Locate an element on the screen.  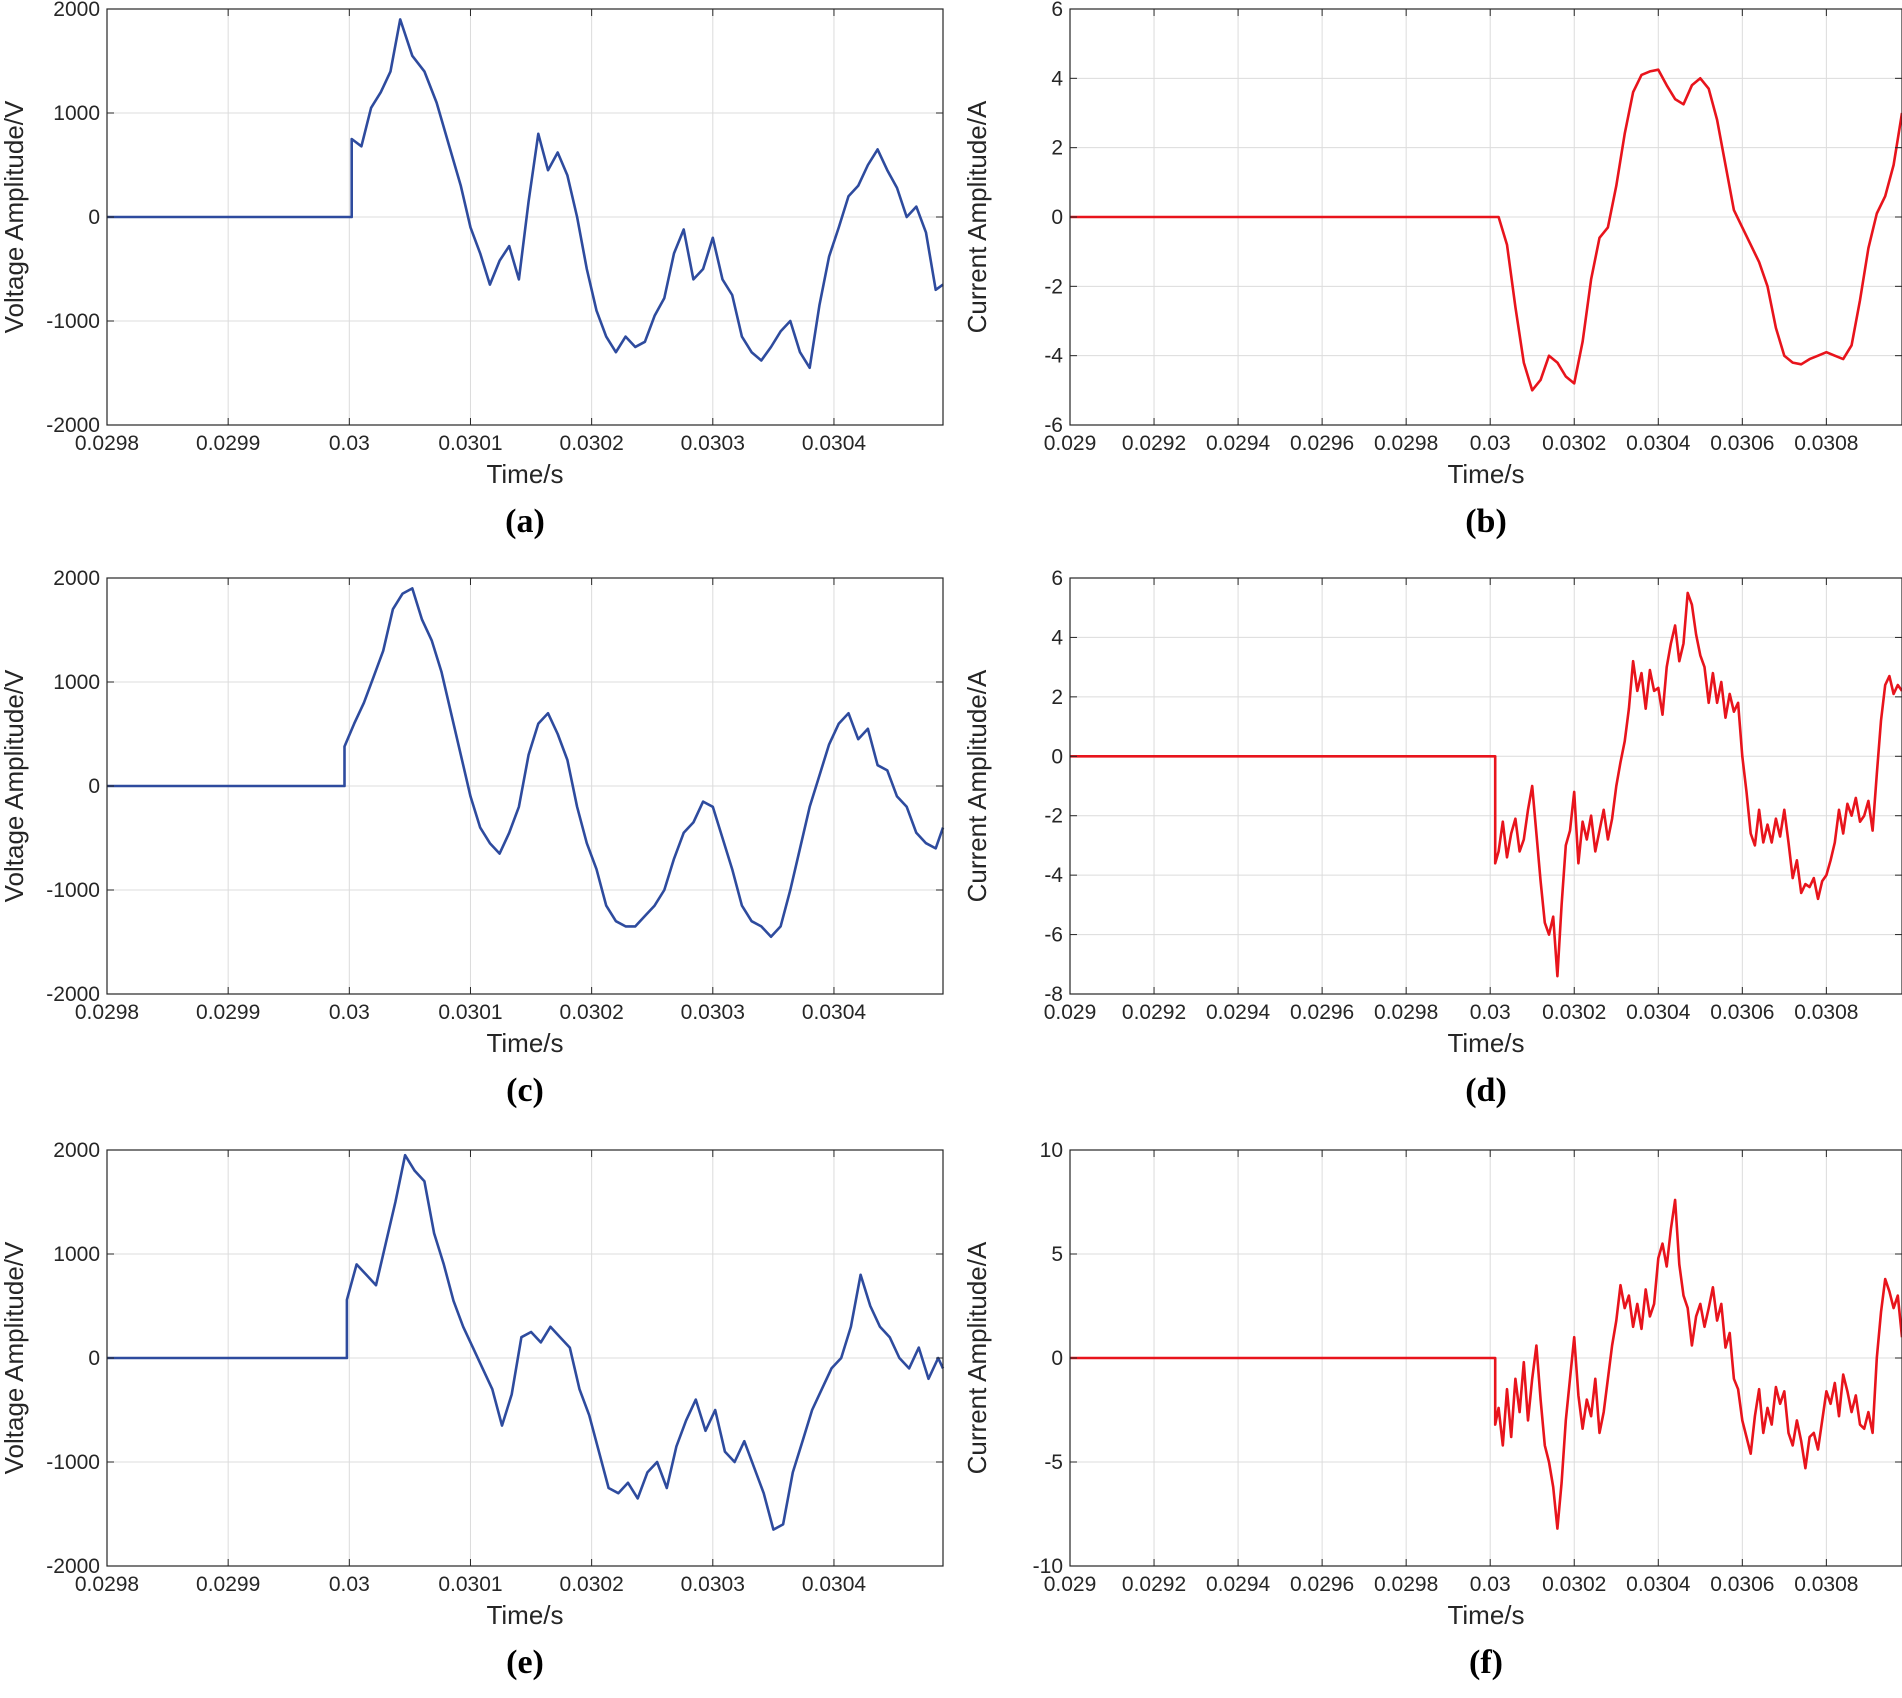
y-tick-label: -8 is located at coordinates (1053, 994).